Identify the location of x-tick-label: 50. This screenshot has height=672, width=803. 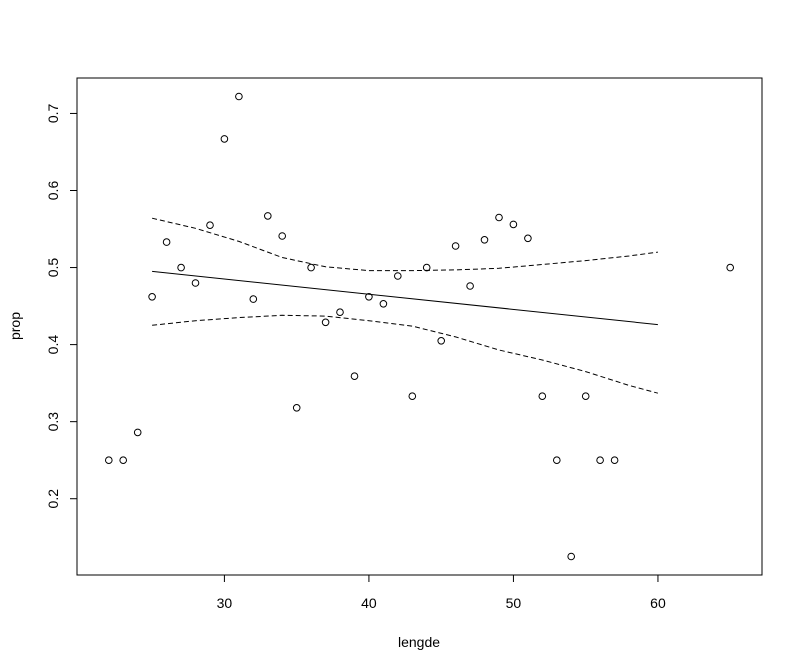
(514, 603).